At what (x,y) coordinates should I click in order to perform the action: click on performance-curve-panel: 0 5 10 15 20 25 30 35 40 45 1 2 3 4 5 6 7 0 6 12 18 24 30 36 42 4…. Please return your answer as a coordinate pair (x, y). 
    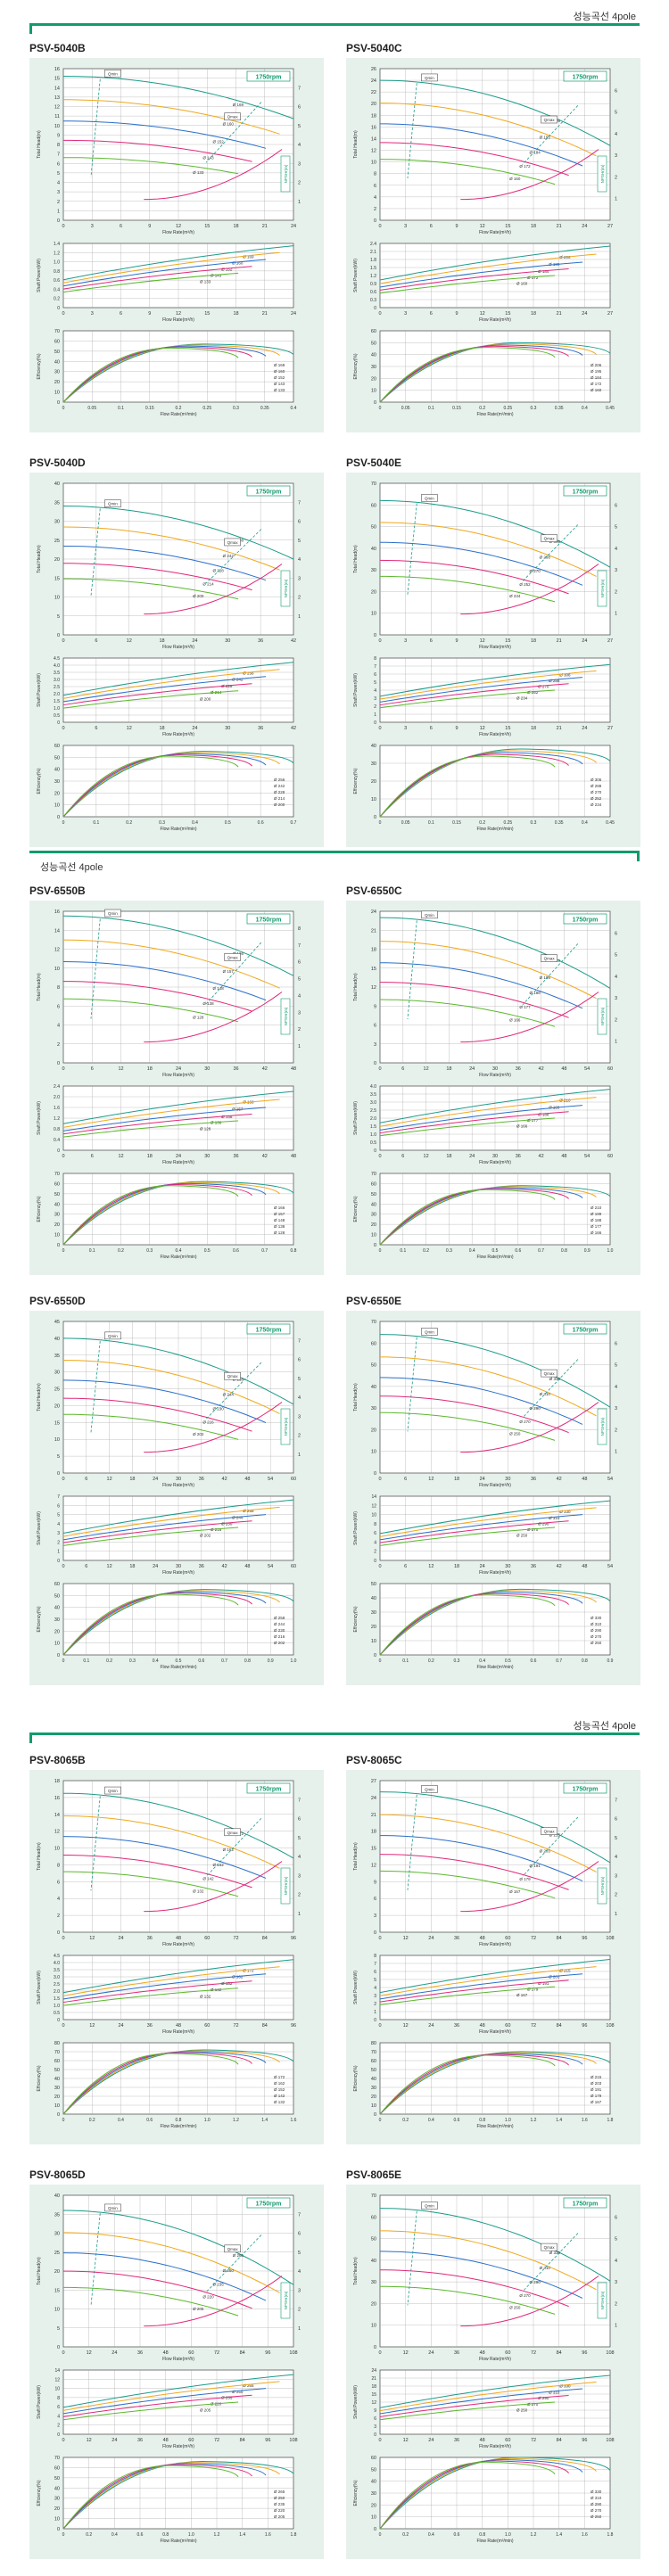
    Looking at the image, I should click on (176, 1498).